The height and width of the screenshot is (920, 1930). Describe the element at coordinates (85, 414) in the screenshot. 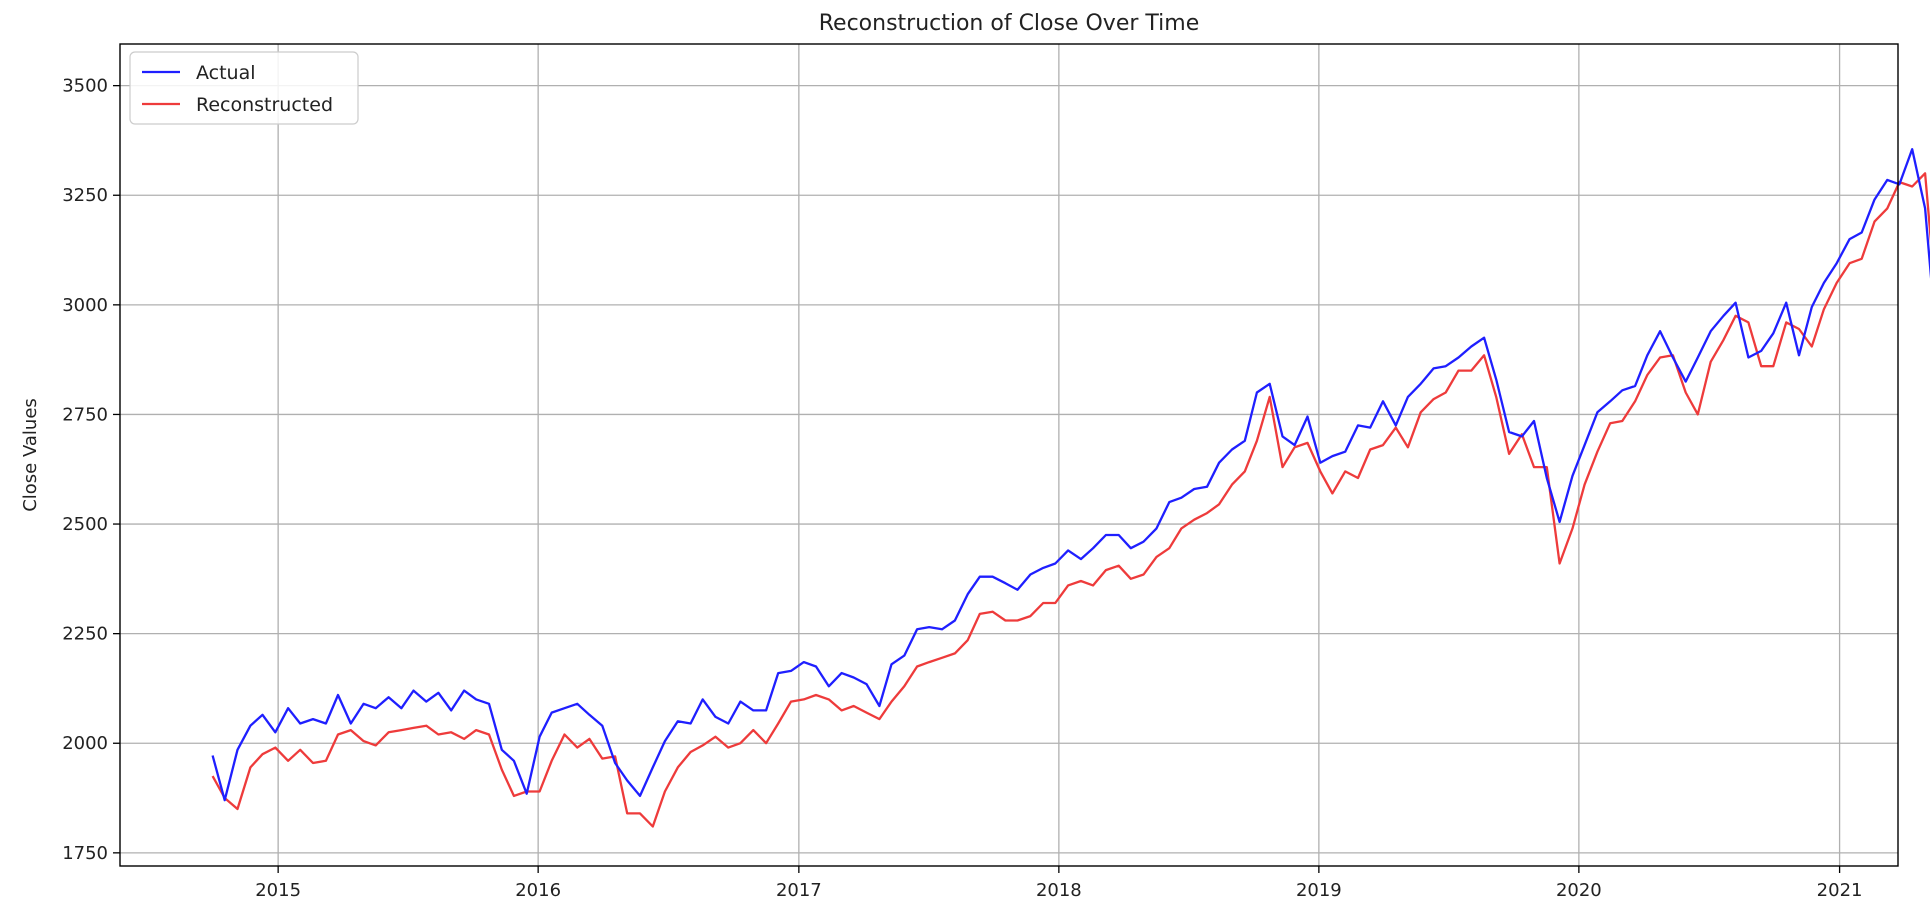

I see `y-tick-label: 2750` at that location.